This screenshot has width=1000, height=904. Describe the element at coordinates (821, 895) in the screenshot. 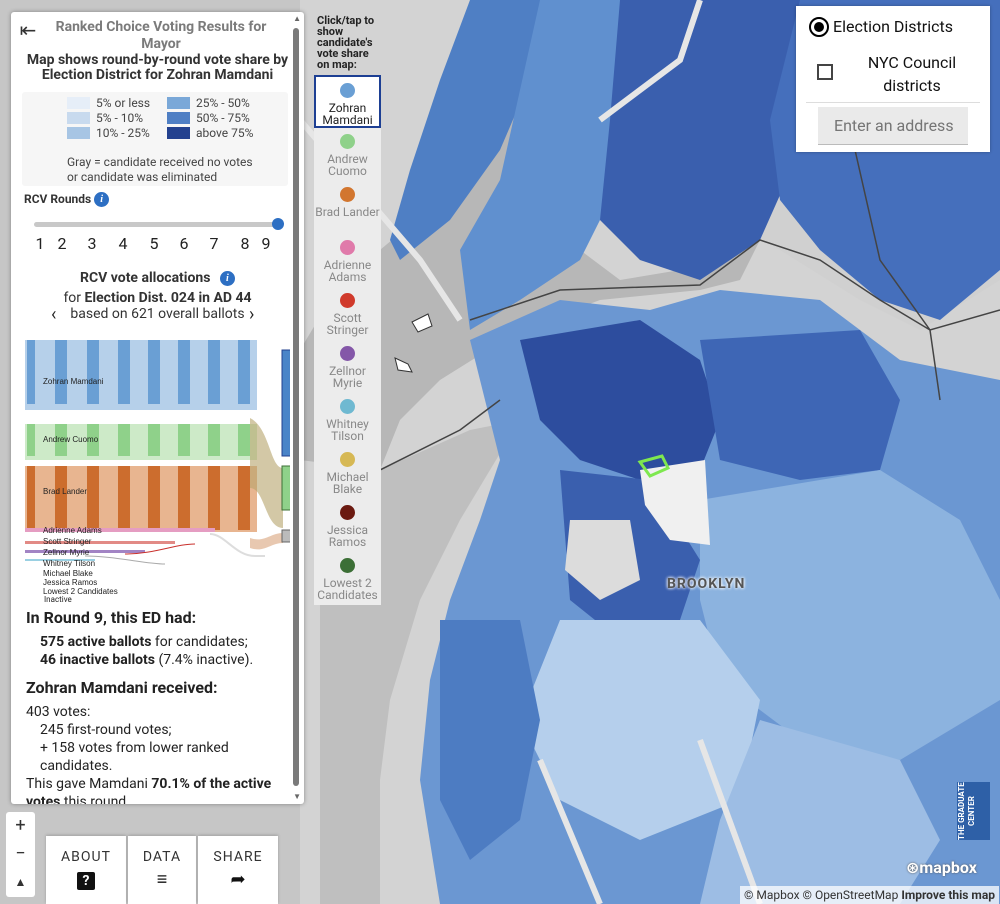

I see `attribution-text: © Mapbox © OpenStreetMap` at that location.